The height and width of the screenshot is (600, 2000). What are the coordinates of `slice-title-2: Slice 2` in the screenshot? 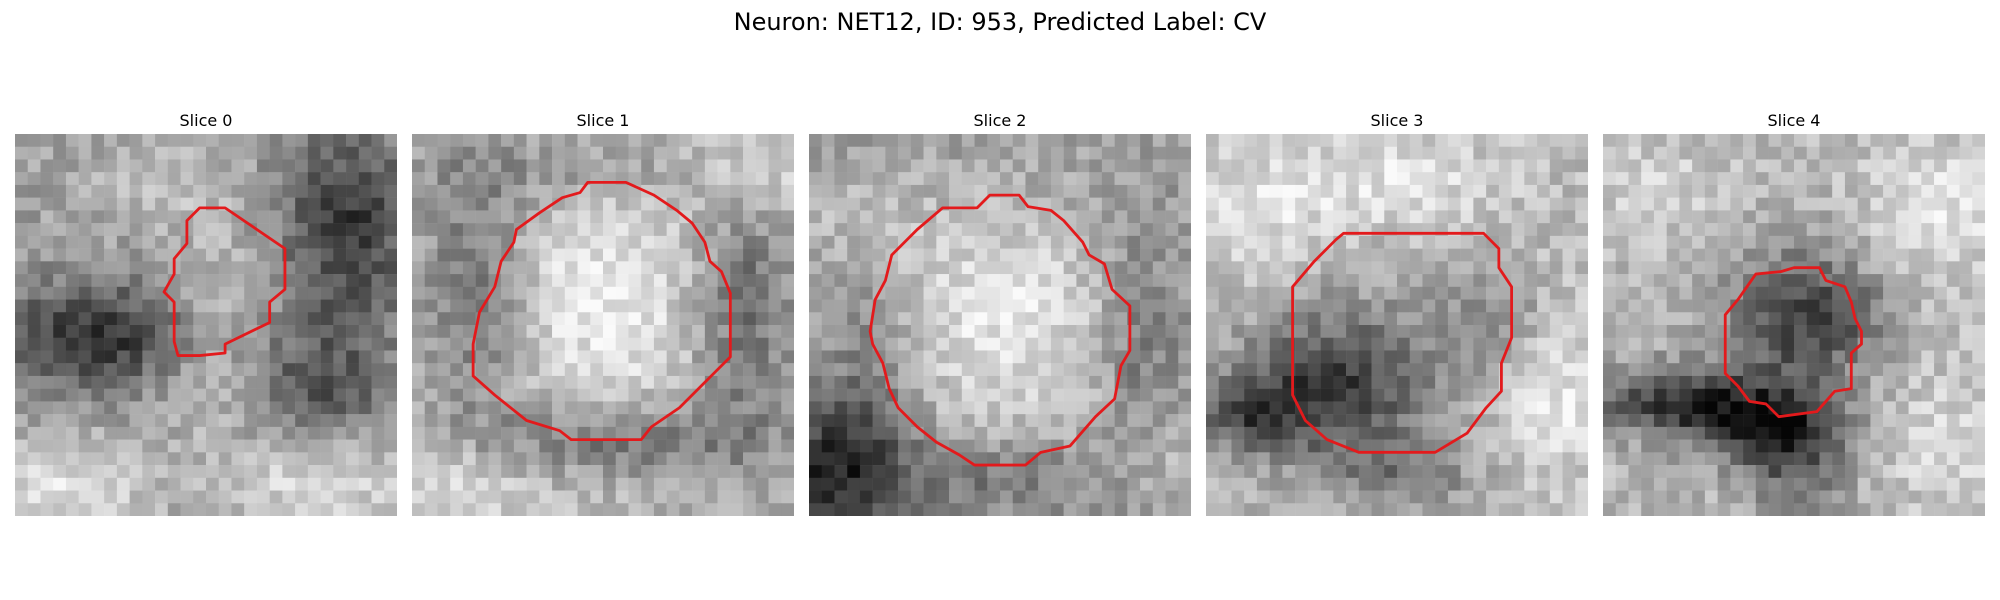 It's located at (1000, 120).